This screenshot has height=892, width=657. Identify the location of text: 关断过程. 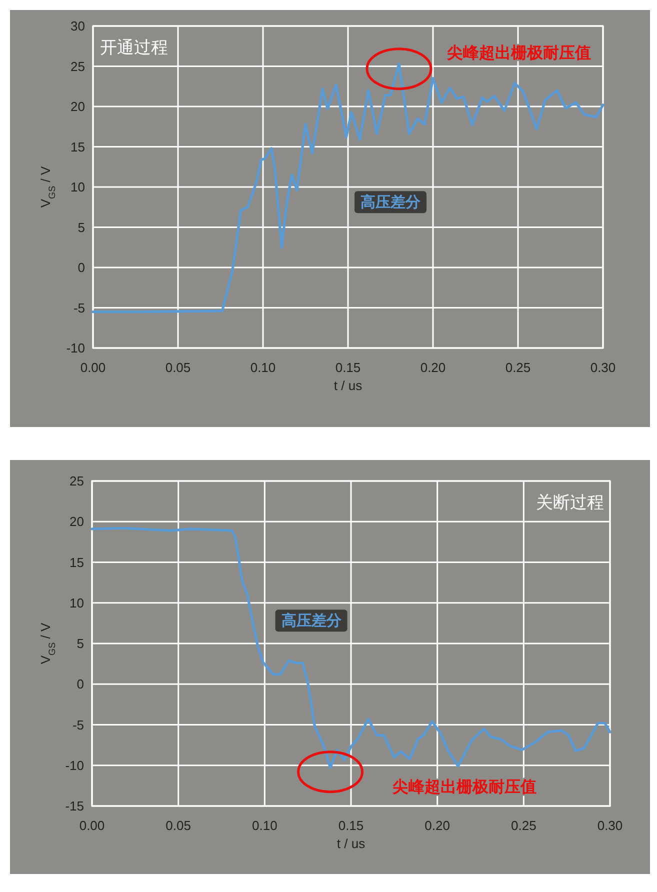
(570, 502).